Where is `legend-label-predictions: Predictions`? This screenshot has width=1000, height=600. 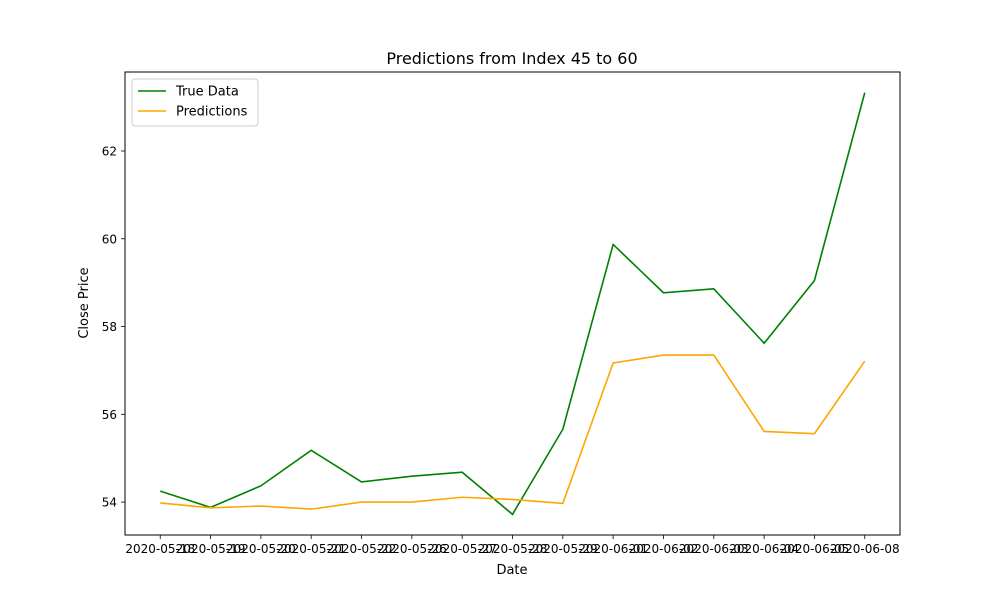 legend-label-predictions: Predictions is located at coordinates (212, 112).